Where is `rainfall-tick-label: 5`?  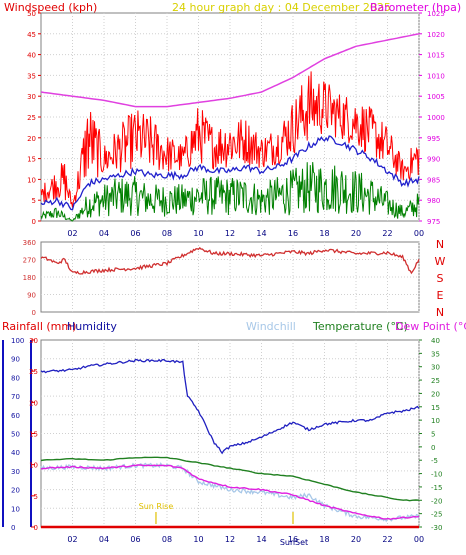
rainfall-tick-label: 5 is located at coordinates (36, 497).